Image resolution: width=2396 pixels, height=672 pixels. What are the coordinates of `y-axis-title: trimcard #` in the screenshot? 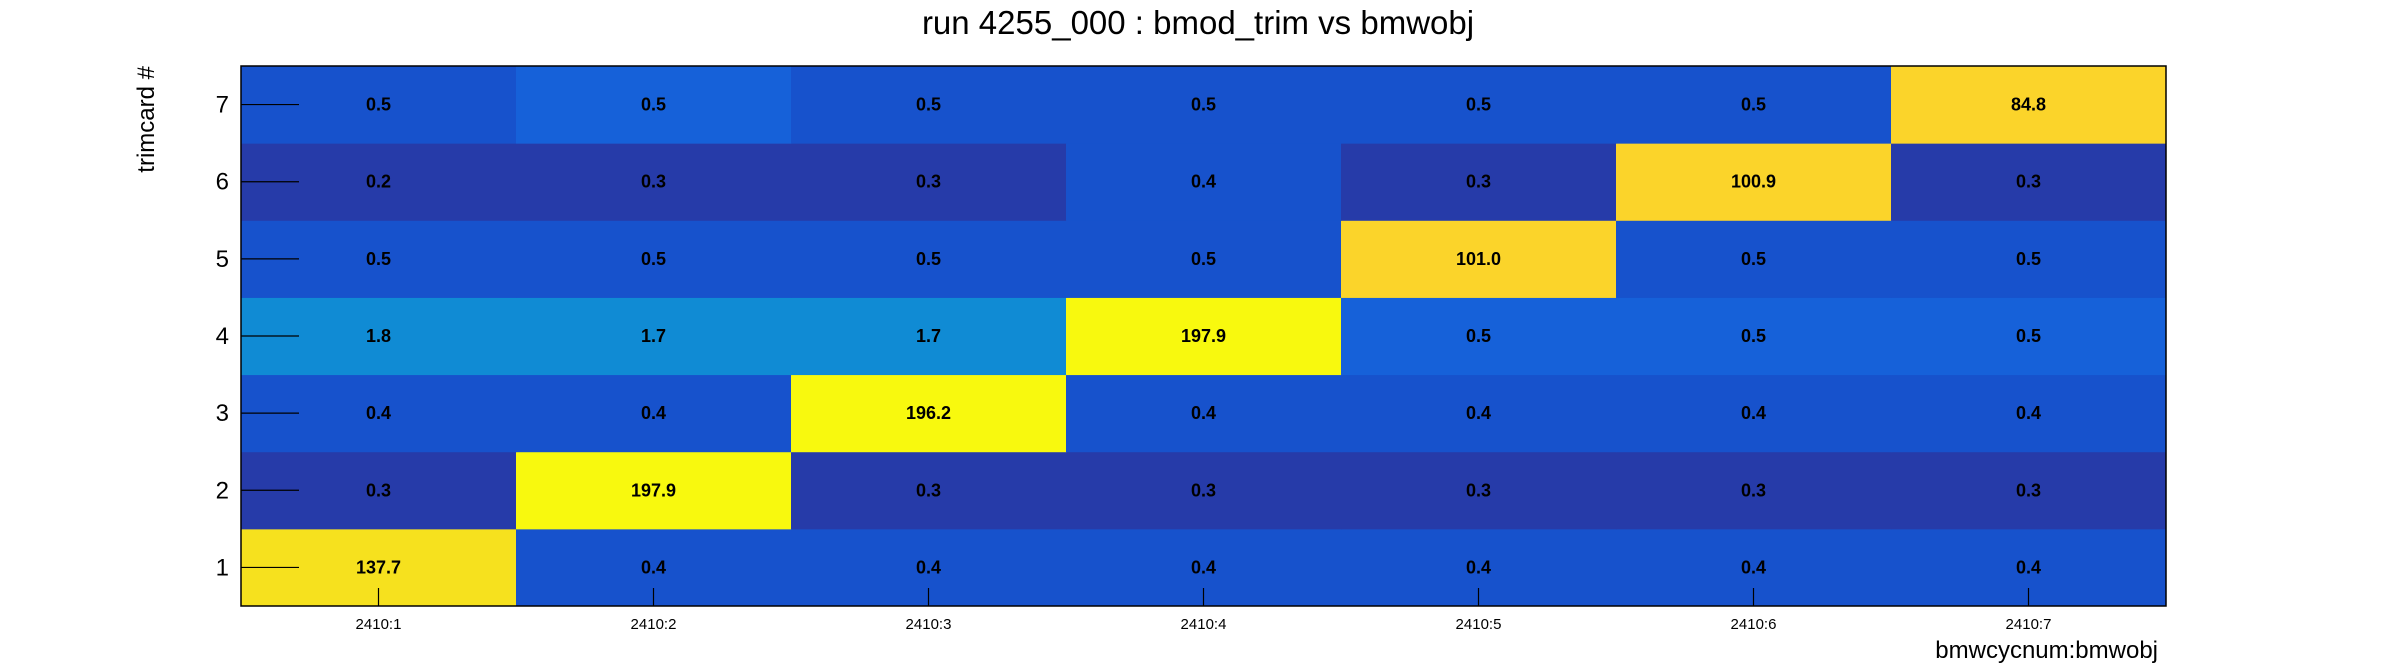 It's located at (146, 118).